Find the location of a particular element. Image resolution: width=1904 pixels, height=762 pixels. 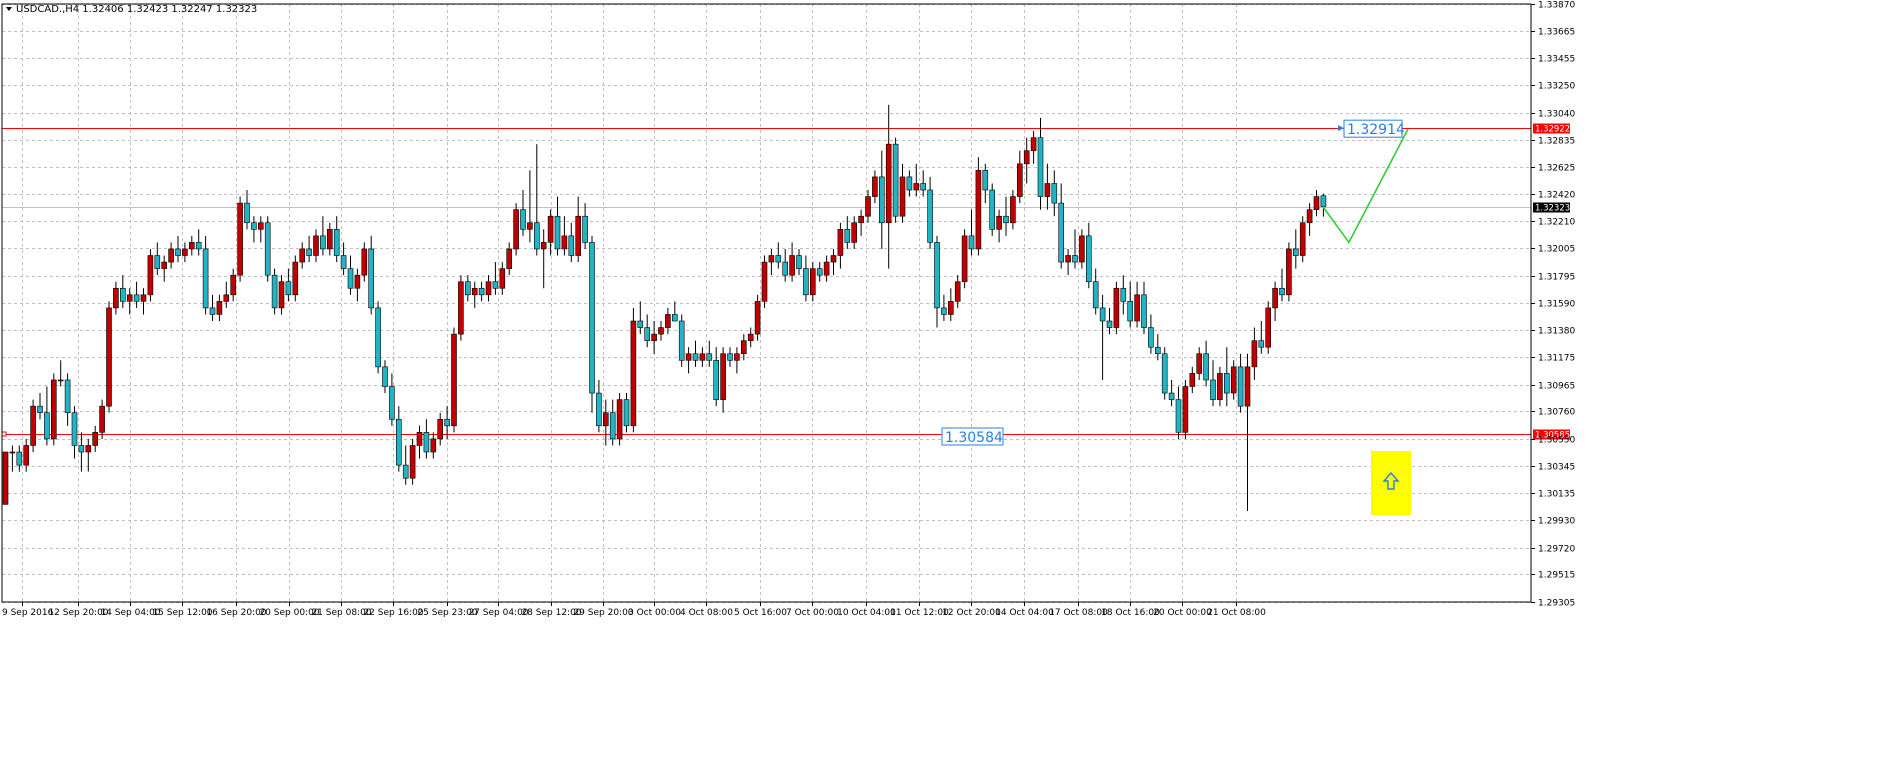

level-handle is located at coordinates (4, 434).